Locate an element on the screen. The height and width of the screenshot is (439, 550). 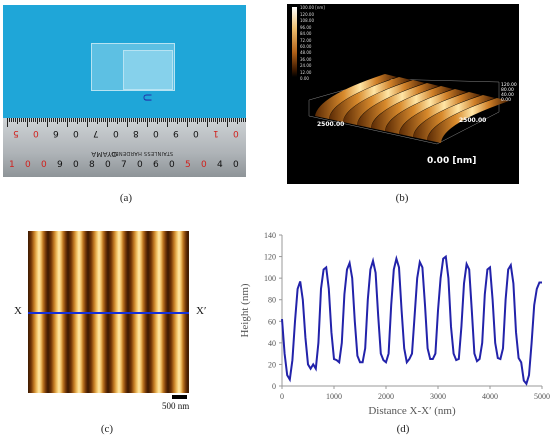
y-tick-label: 120 is located at coordinates (270, 257).